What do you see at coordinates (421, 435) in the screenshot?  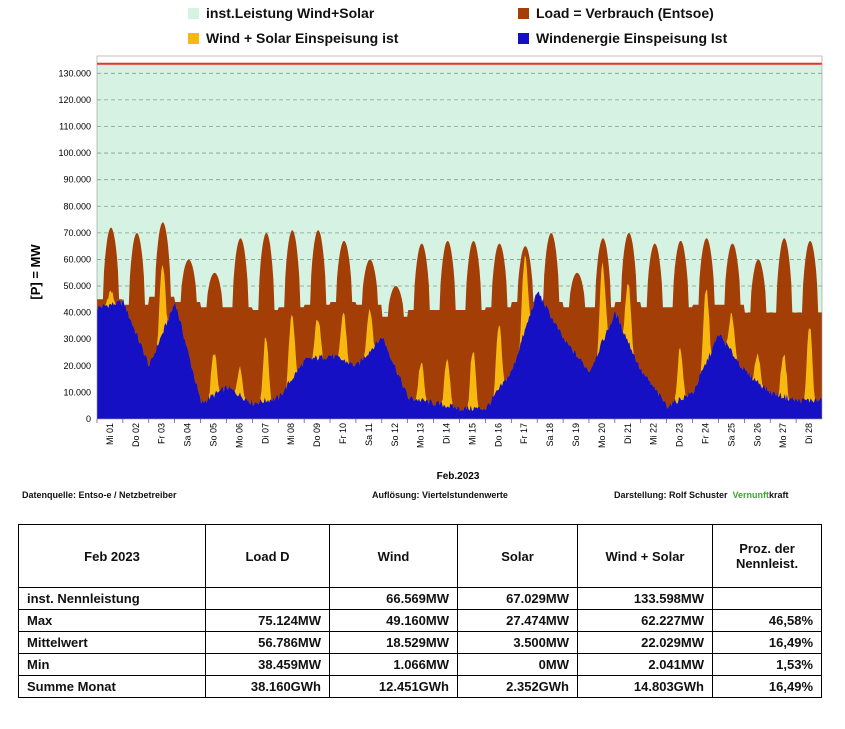 I see `x-tick-label: Mo 13` at bounding box center [421, 435].